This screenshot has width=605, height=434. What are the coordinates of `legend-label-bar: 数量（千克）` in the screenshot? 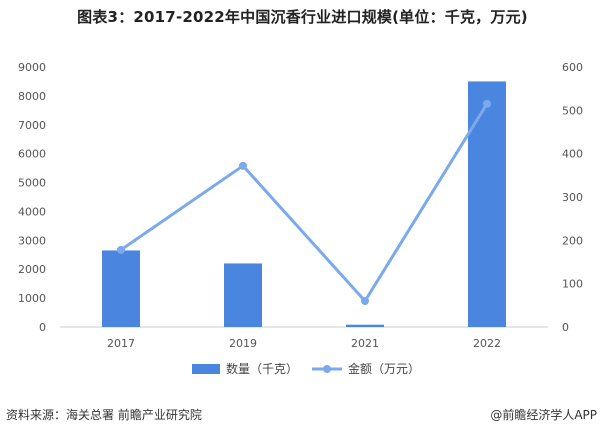 It's located at (262, 368).